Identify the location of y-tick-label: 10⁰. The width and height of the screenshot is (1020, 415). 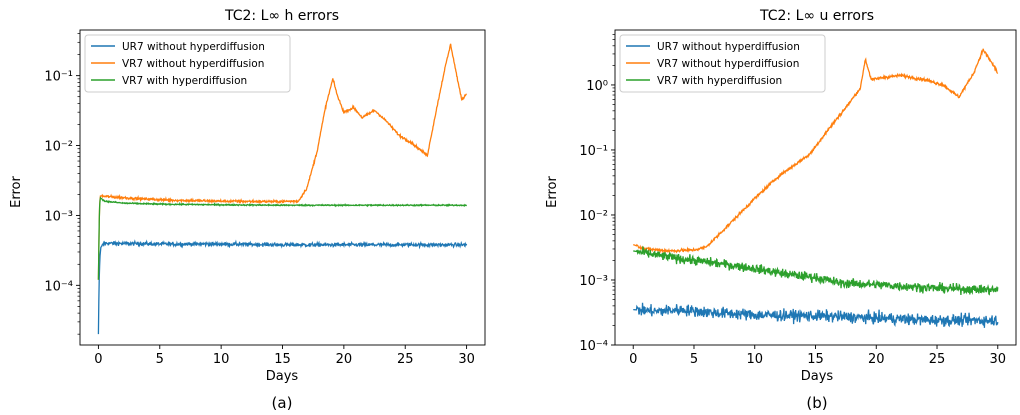
(597, 86).